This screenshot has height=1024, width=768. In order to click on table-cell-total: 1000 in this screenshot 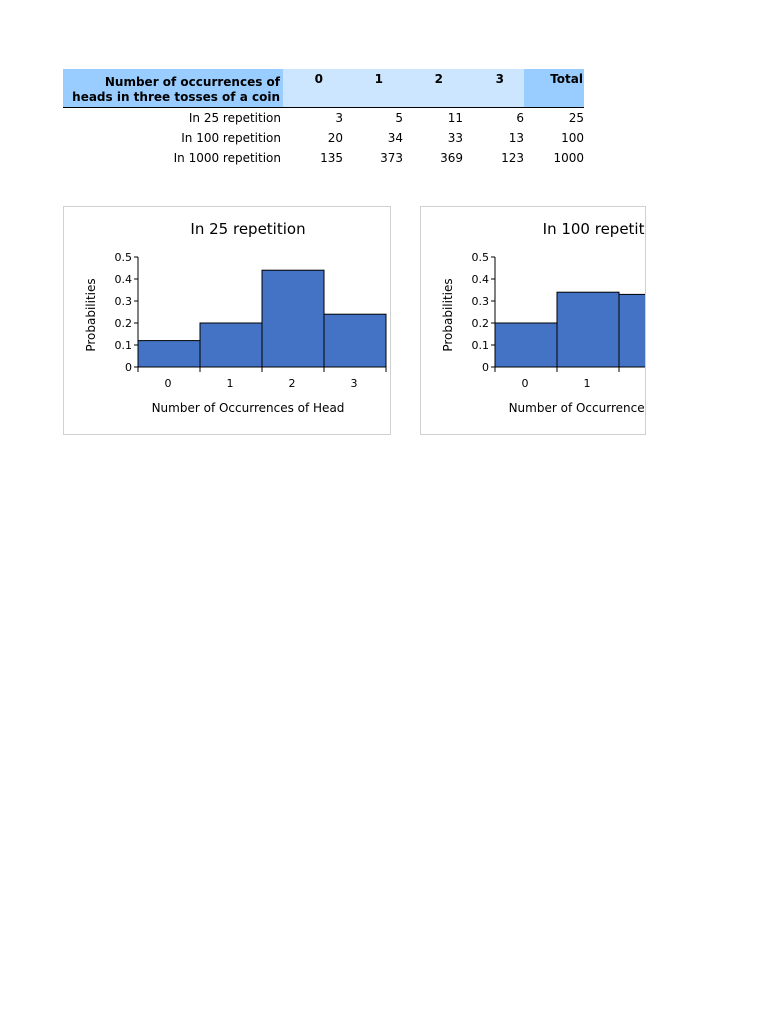, I will do `click(568, 158)`.